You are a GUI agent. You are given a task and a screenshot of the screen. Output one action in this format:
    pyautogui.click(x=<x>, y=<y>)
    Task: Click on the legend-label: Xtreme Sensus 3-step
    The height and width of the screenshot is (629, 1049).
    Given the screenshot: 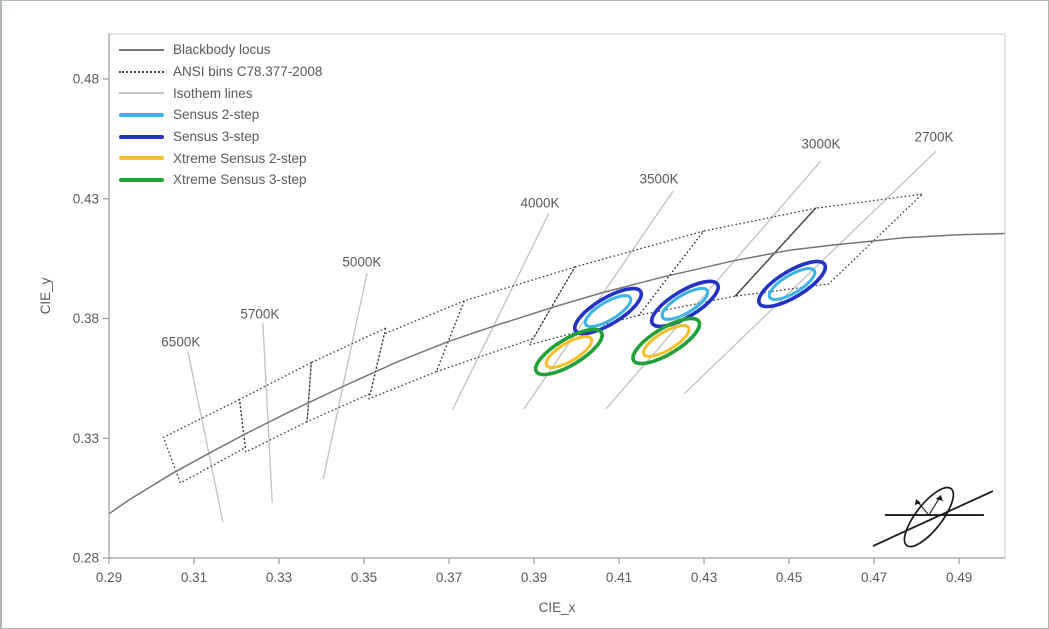 What is the action you would take?
    pyautogui.click(x=240, y=180)
    